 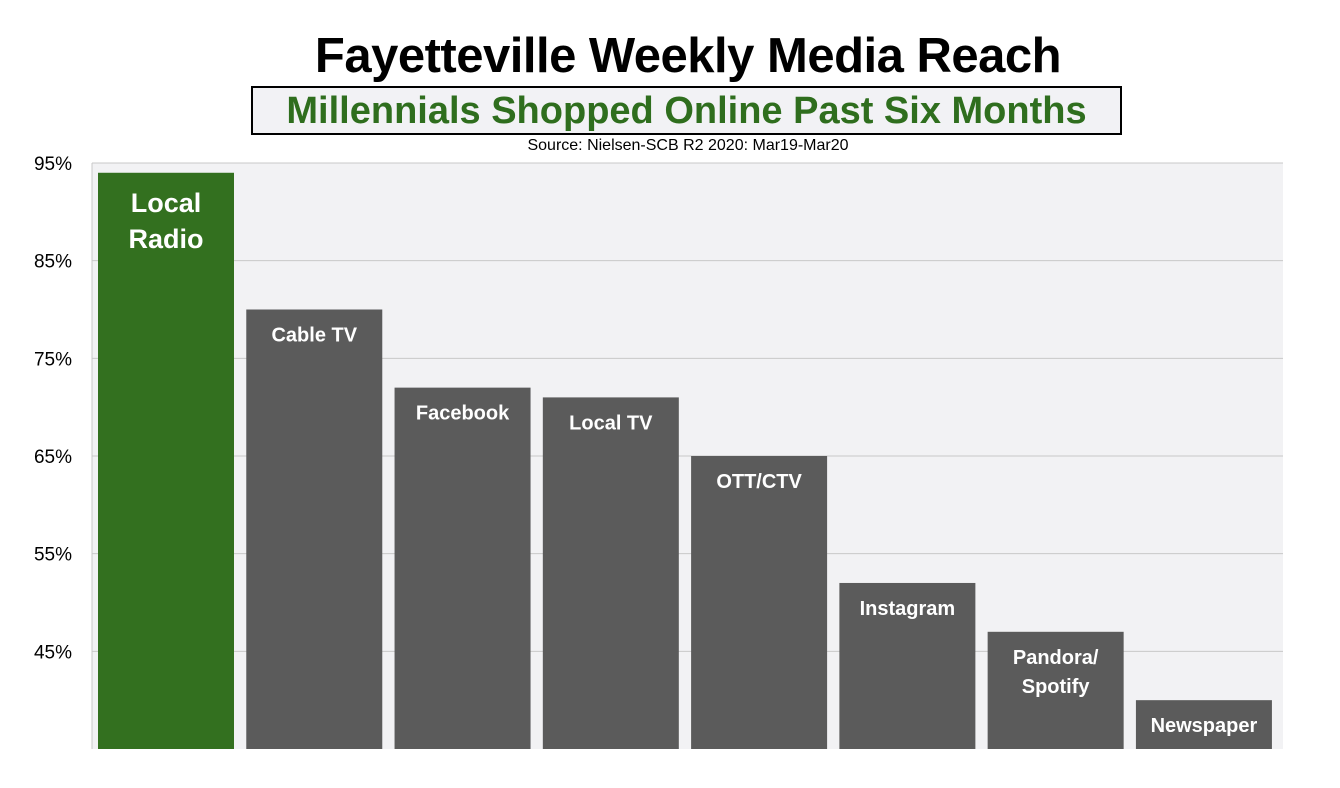 I want to click on y-tick-label: 95%, so click(x=53, y=164).